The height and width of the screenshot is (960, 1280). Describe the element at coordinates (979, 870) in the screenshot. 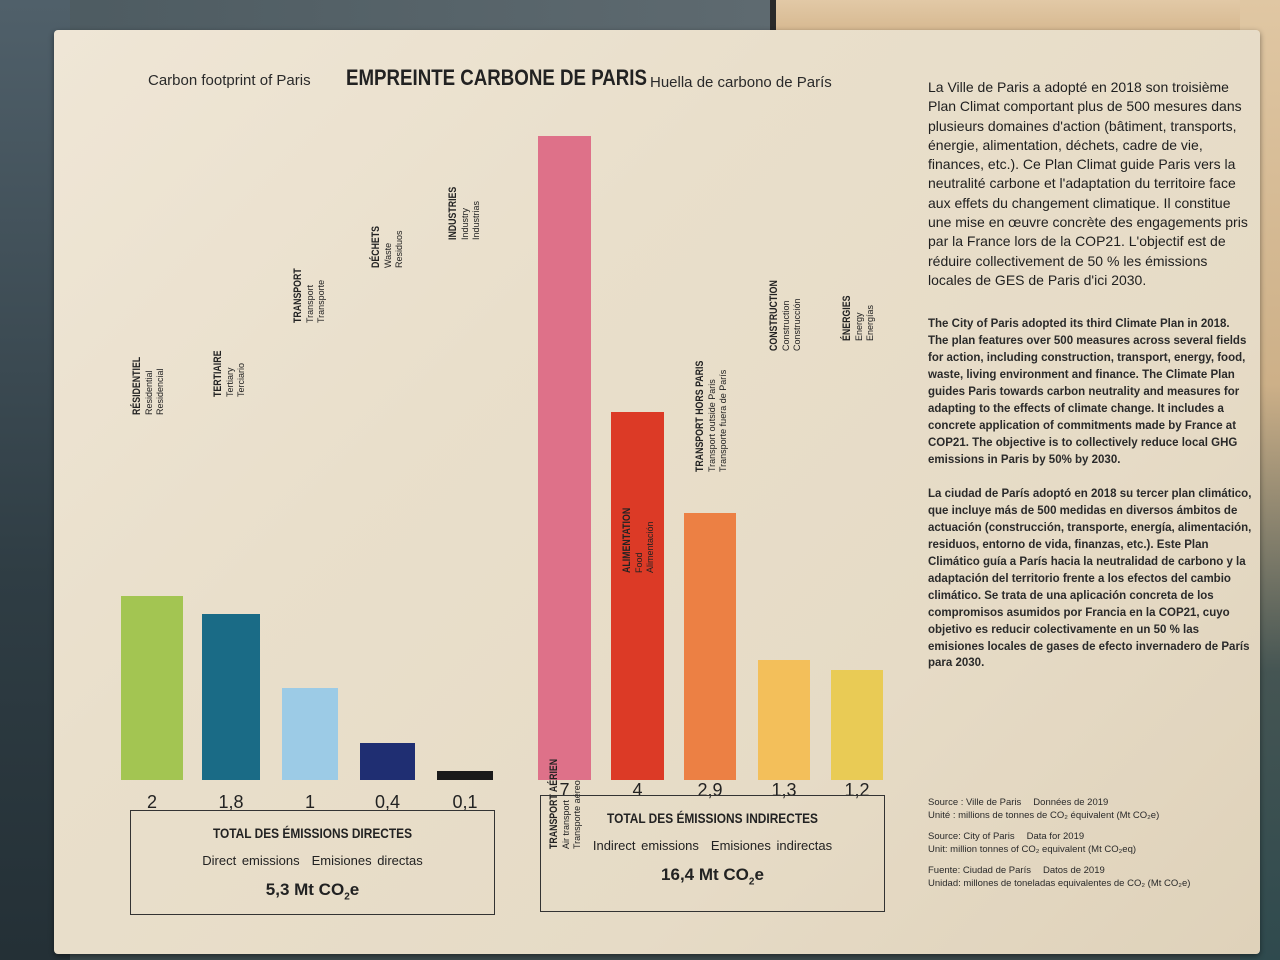

I see `source-es-label: Fuente: Ciudad de París` at that location.